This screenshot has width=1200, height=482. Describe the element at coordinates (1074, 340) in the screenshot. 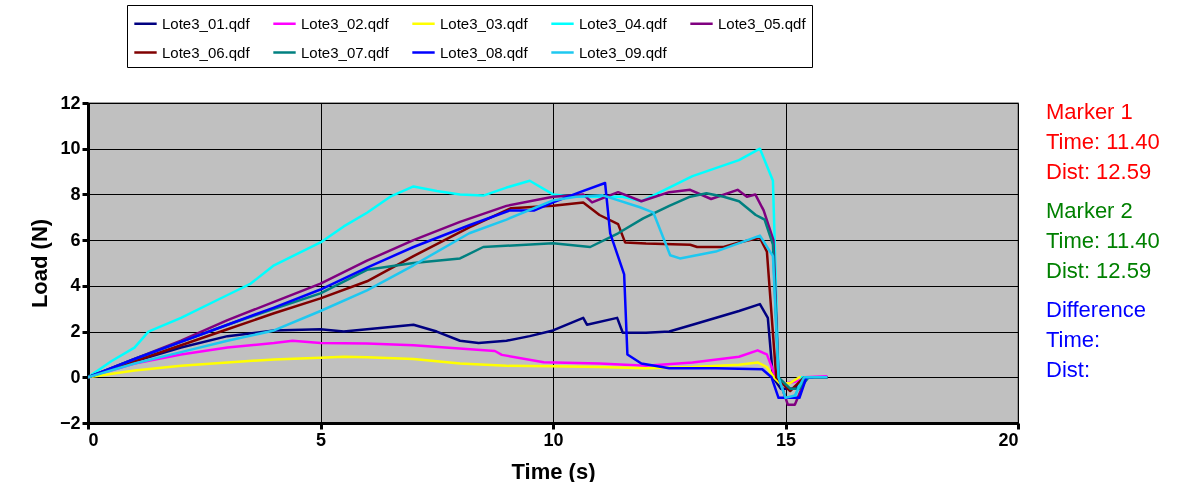

I see `text: Time:` at that location.